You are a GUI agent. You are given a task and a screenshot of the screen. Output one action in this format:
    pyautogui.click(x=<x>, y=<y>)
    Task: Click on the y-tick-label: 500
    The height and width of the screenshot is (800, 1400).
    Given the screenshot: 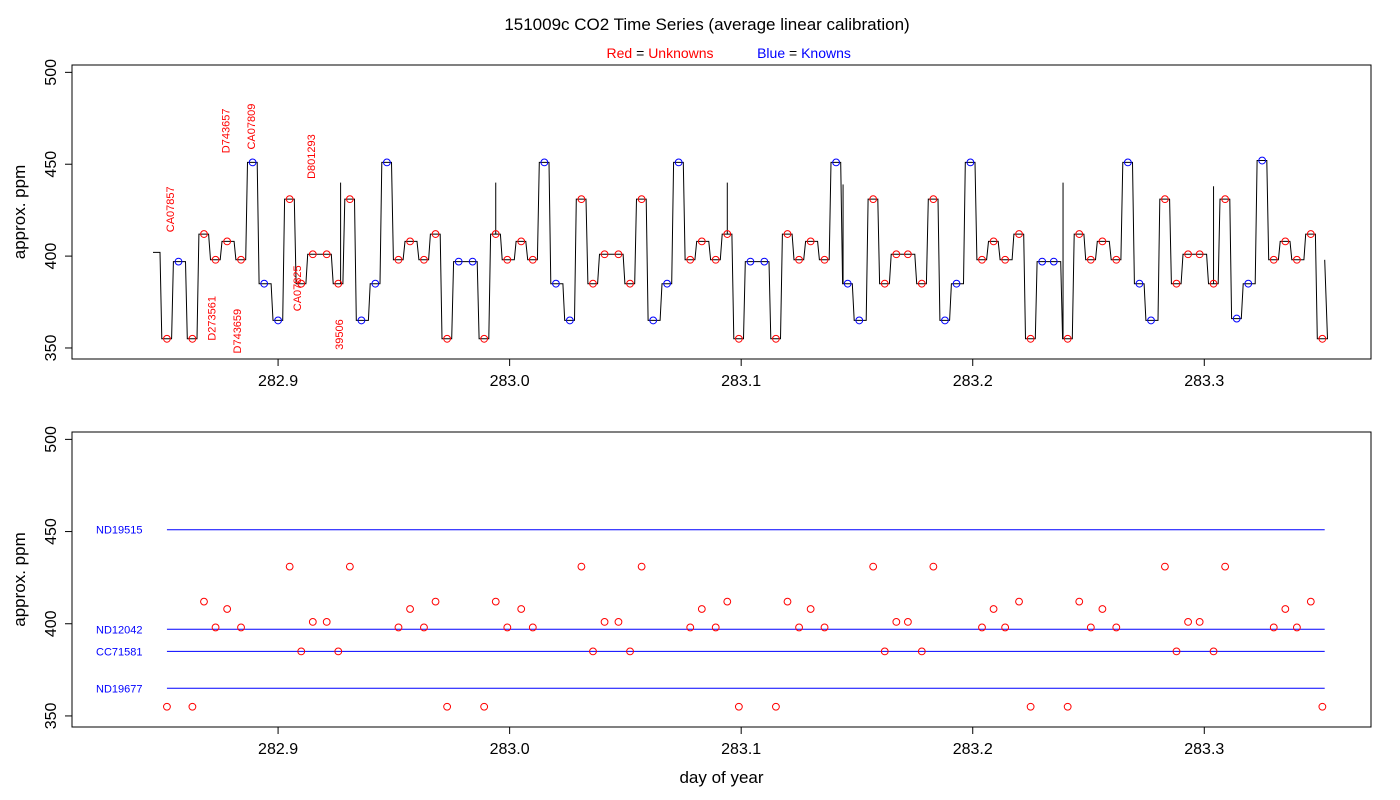 What is the action you would take?
    pyautogui.click(x=51, y=439)
    